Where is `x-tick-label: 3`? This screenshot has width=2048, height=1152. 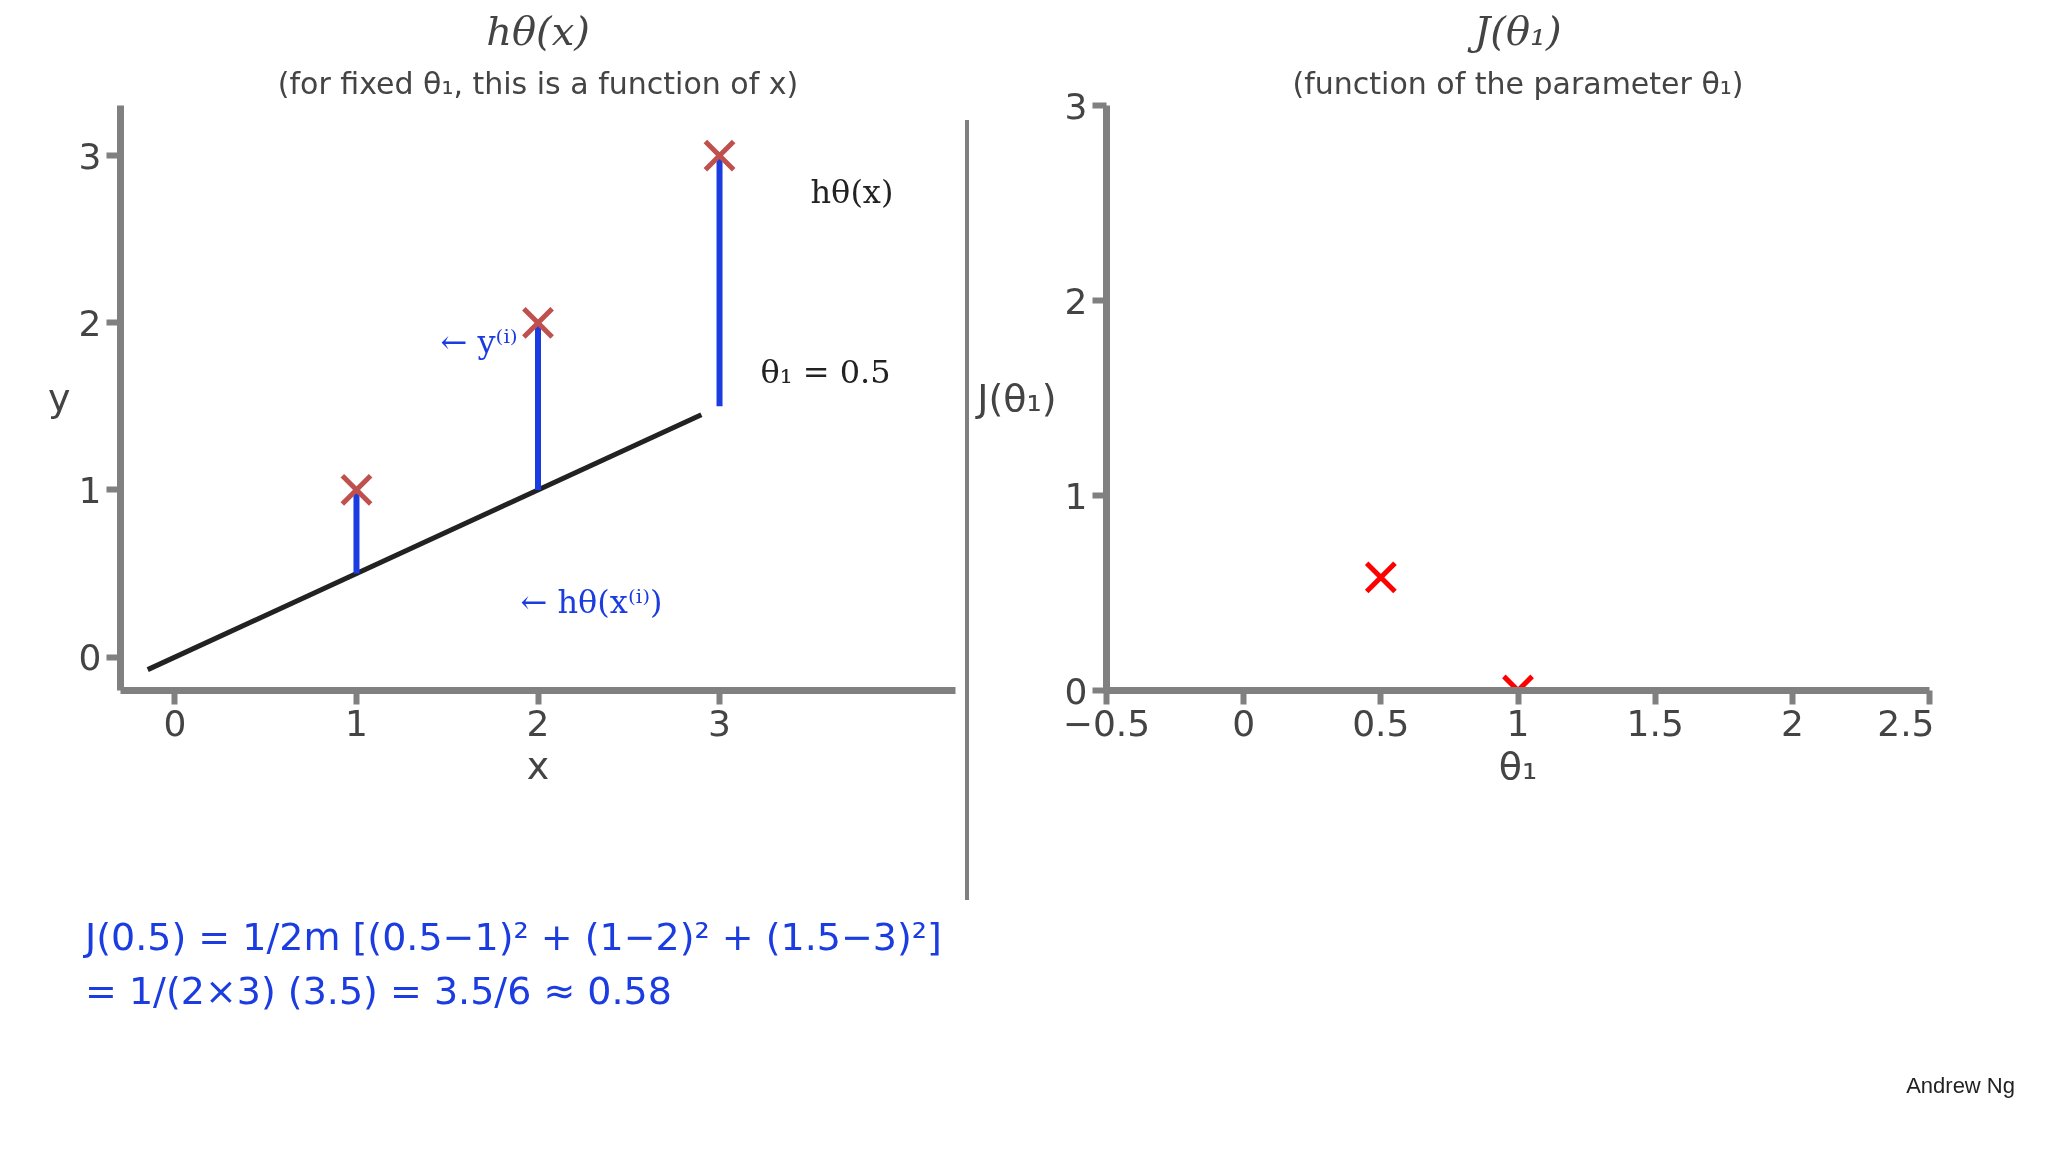
x-tick-label: 3 is located at coordinates (719, 723).